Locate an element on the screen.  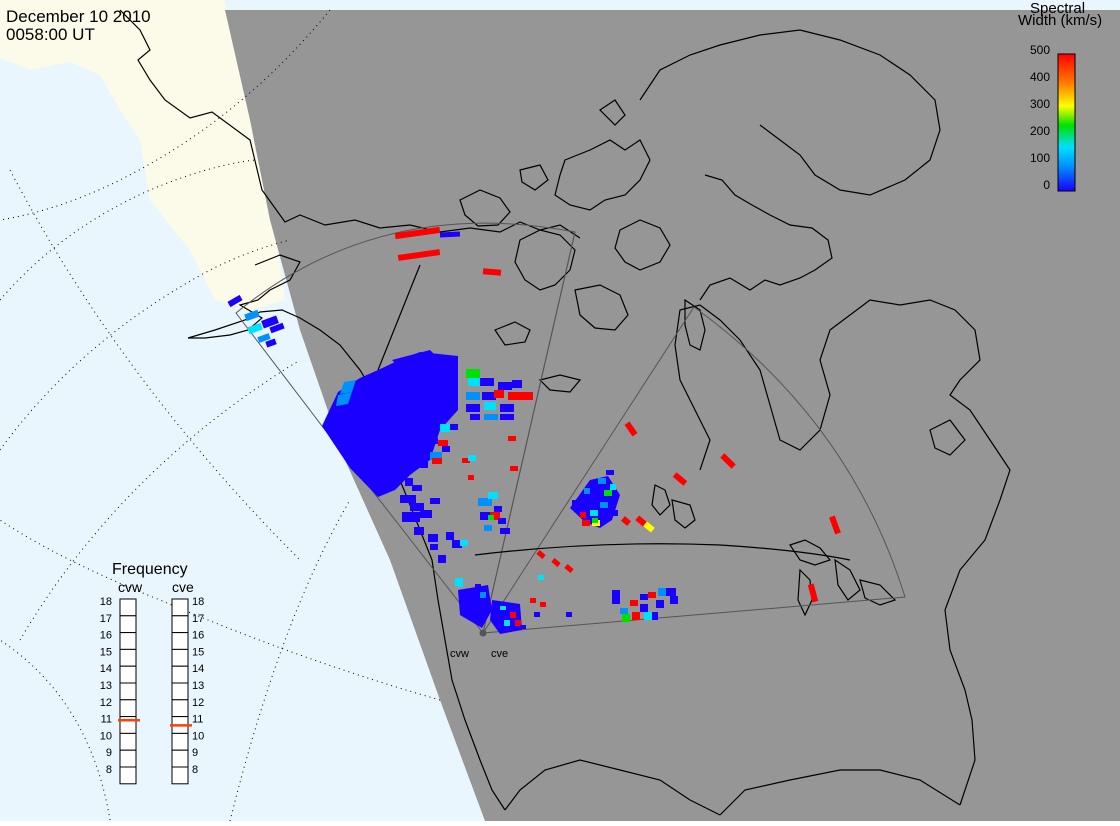
colorbar-tick: 400 is located at coordinates (1040, 77).